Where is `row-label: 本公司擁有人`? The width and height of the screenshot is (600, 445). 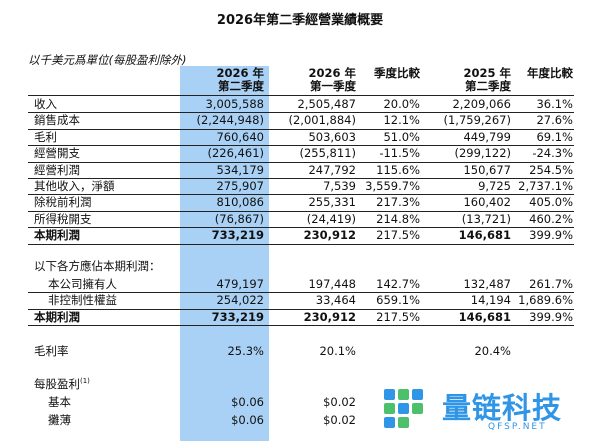
row-label: 本公司擁有人 is located at coordinates (82, 284).